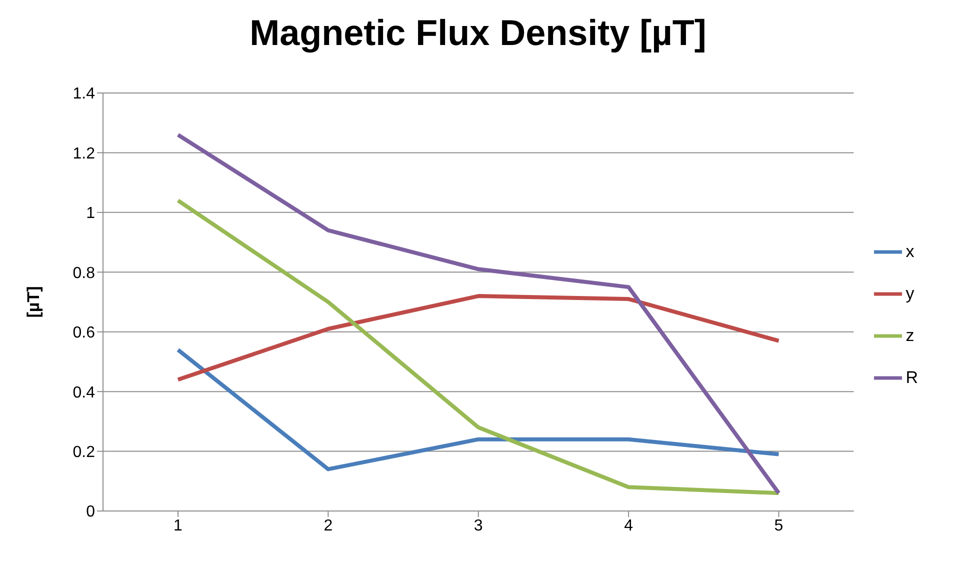 Image resolution: width=956 pixels, height=569 pixels. What do you see at coordinates (84, 393) in the screenshot?
I see `y-tick-label: 0.4` at bounding box center [84, 393].